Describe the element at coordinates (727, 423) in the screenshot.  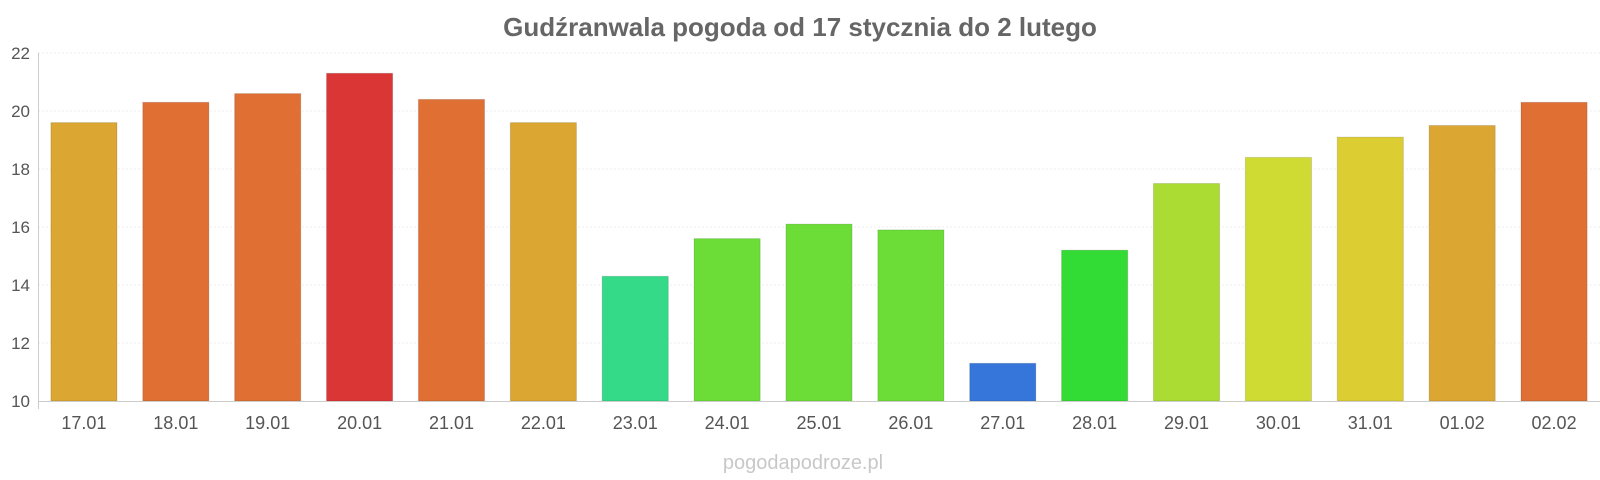
I see `x-tick-label: 24.01` at that location.